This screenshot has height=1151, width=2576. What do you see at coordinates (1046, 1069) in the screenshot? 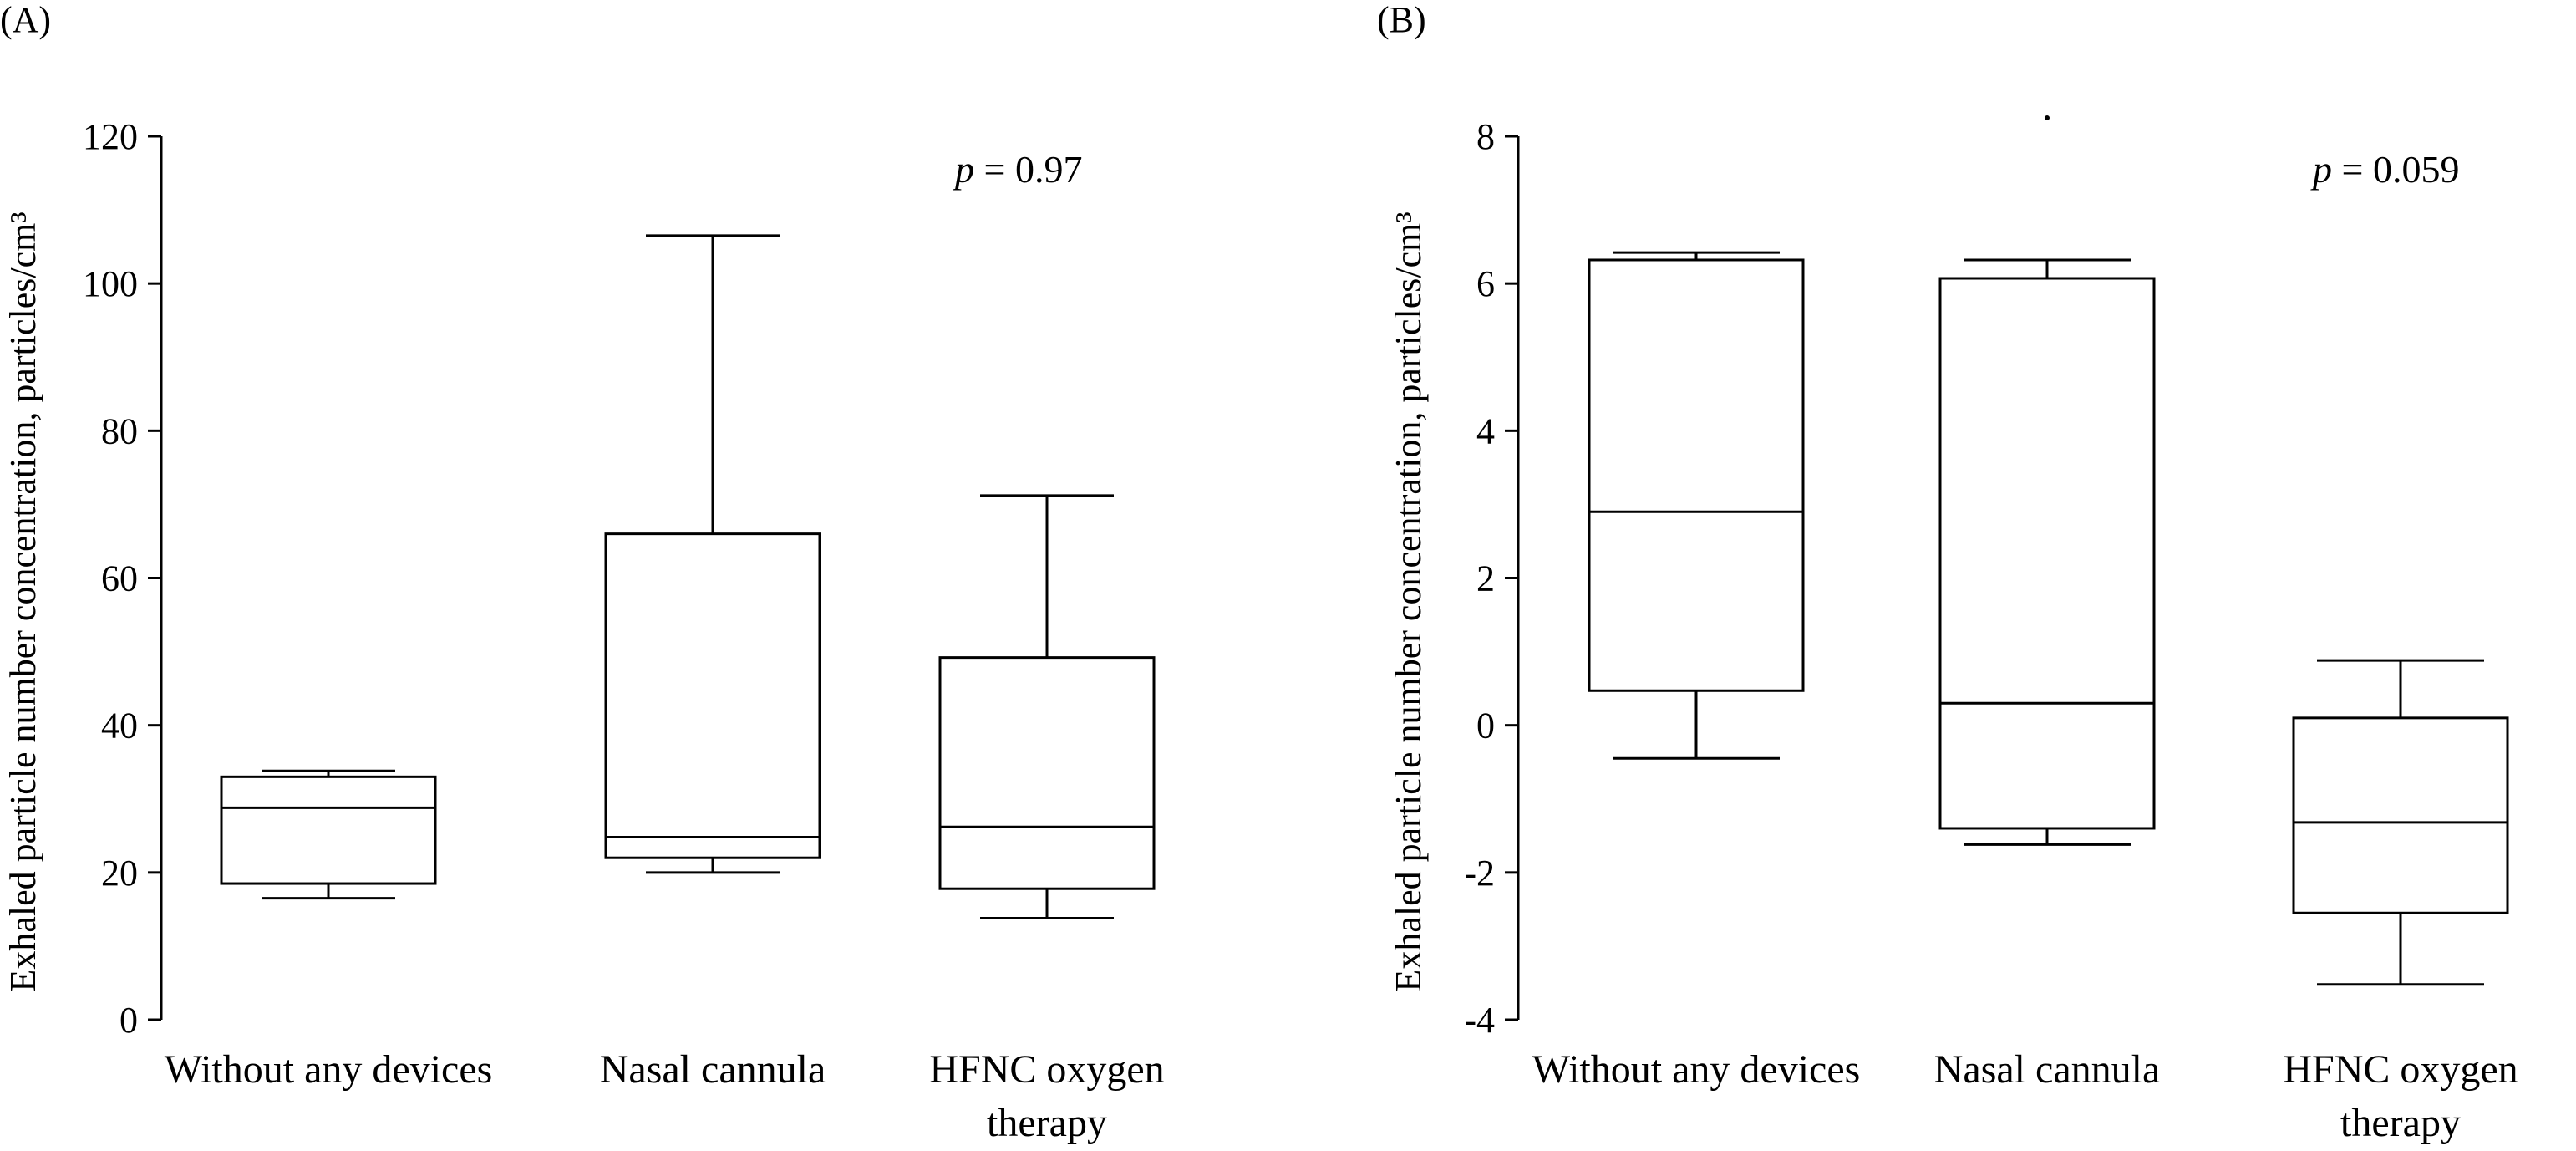
I see `panel-a-category-label: HFNC oxygen` at bounding box center [1046, 1069].